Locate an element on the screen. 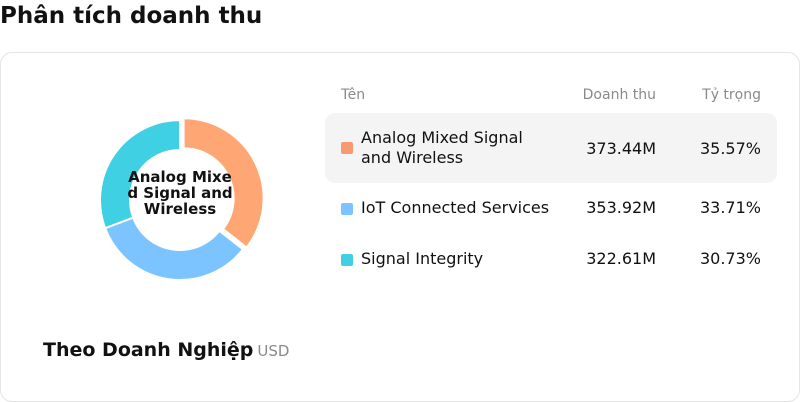 The image size is (800, 402). row-revenue: 322.61M is located at coordinates (621, 258).